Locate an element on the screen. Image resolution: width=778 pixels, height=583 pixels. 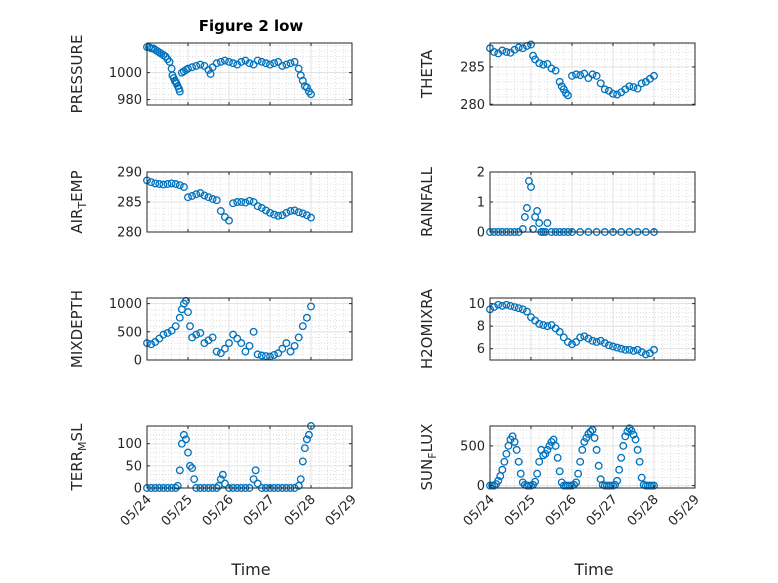
series-h2omixra is located at coordinates (572, 329).